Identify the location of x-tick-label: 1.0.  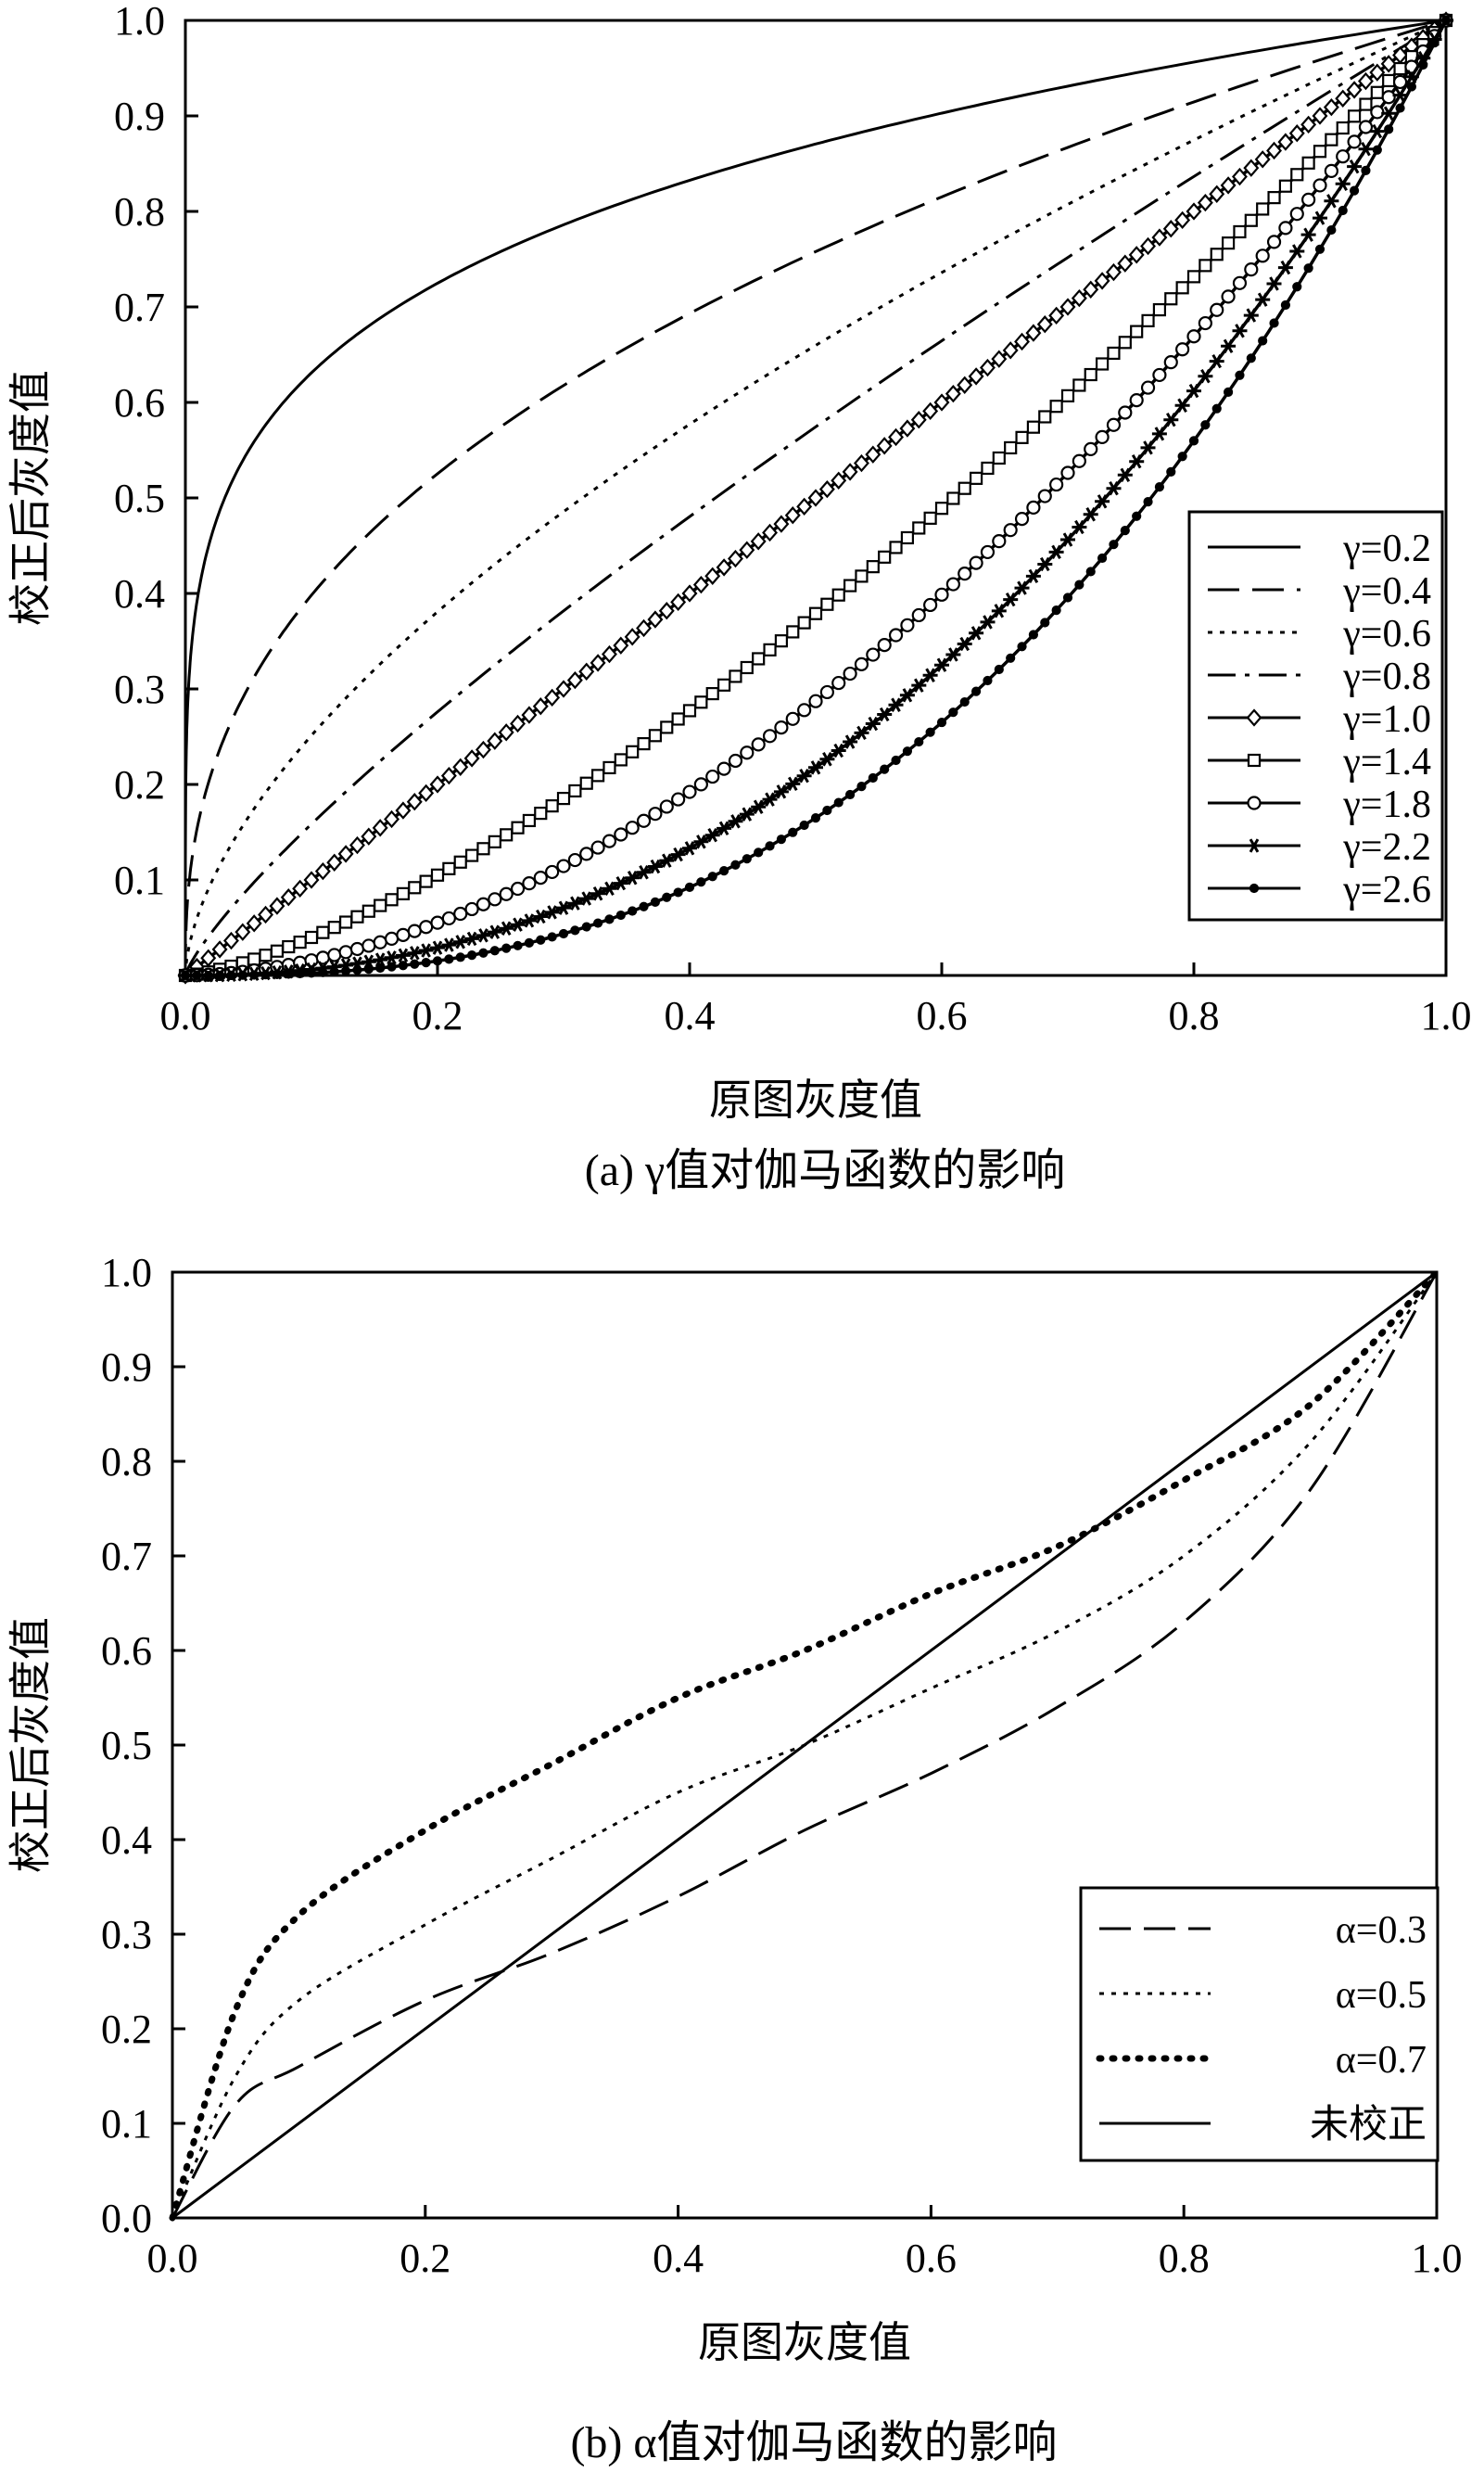
(1446, 1015).